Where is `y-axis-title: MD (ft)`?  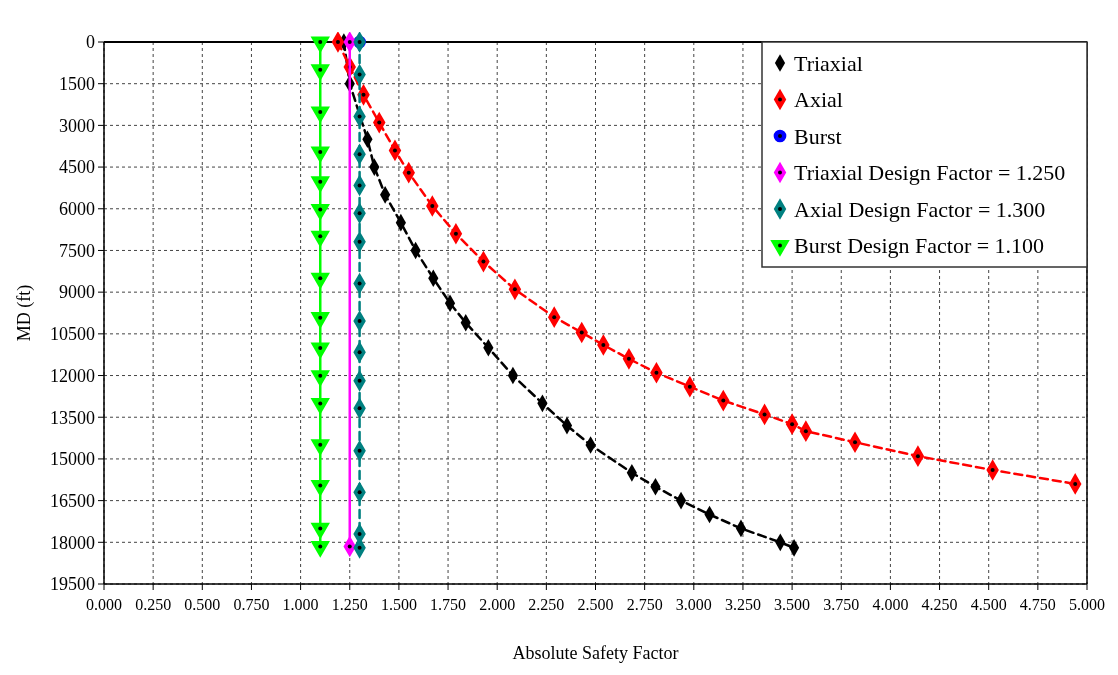
y-axis-title: MD (ft) is located at coordinates (24, 313).